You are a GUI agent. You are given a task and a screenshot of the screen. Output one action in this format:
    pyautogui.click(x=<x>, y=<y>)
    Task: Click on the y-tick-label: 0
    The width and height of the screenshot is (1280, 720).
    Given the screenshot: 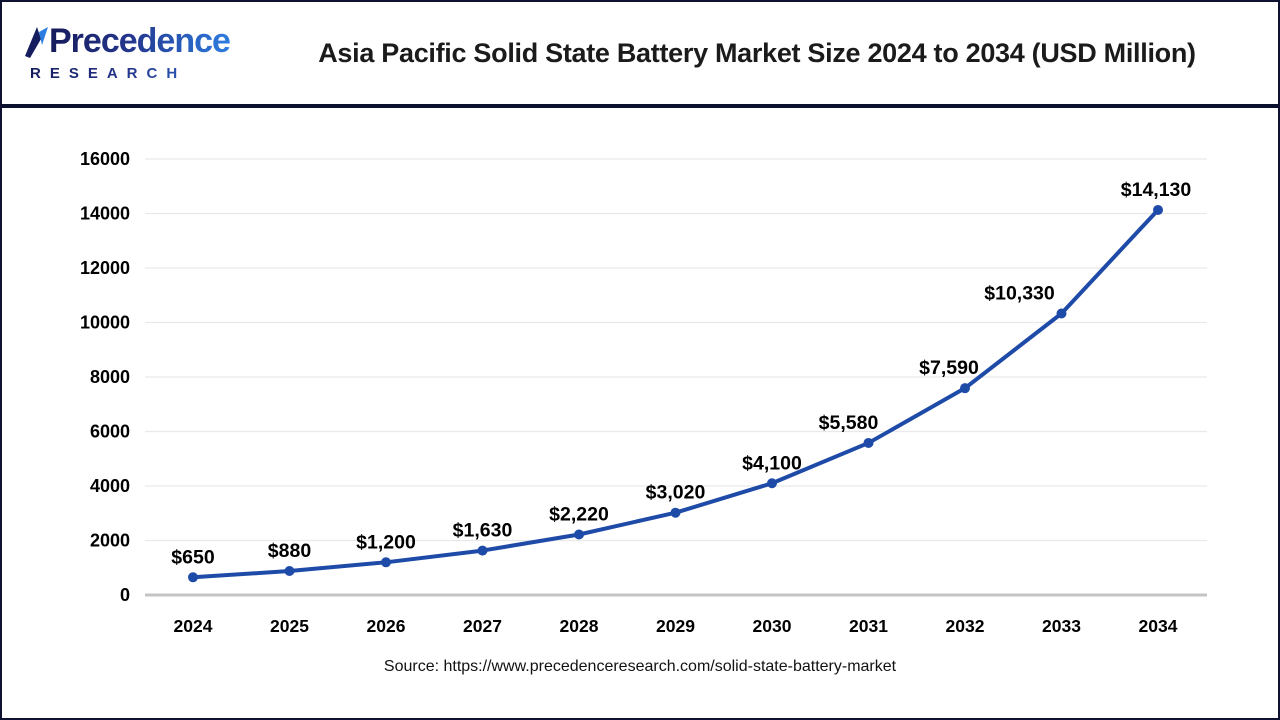 What is the action you would take?
    pyautogui.click(x=125, y=595)
    